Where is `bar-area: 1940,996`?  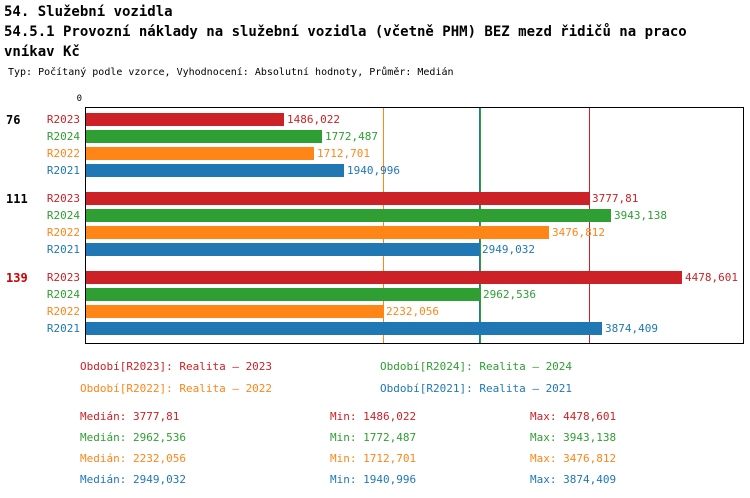
bar-area: 1940,996 is located at coordinates (418, 170).